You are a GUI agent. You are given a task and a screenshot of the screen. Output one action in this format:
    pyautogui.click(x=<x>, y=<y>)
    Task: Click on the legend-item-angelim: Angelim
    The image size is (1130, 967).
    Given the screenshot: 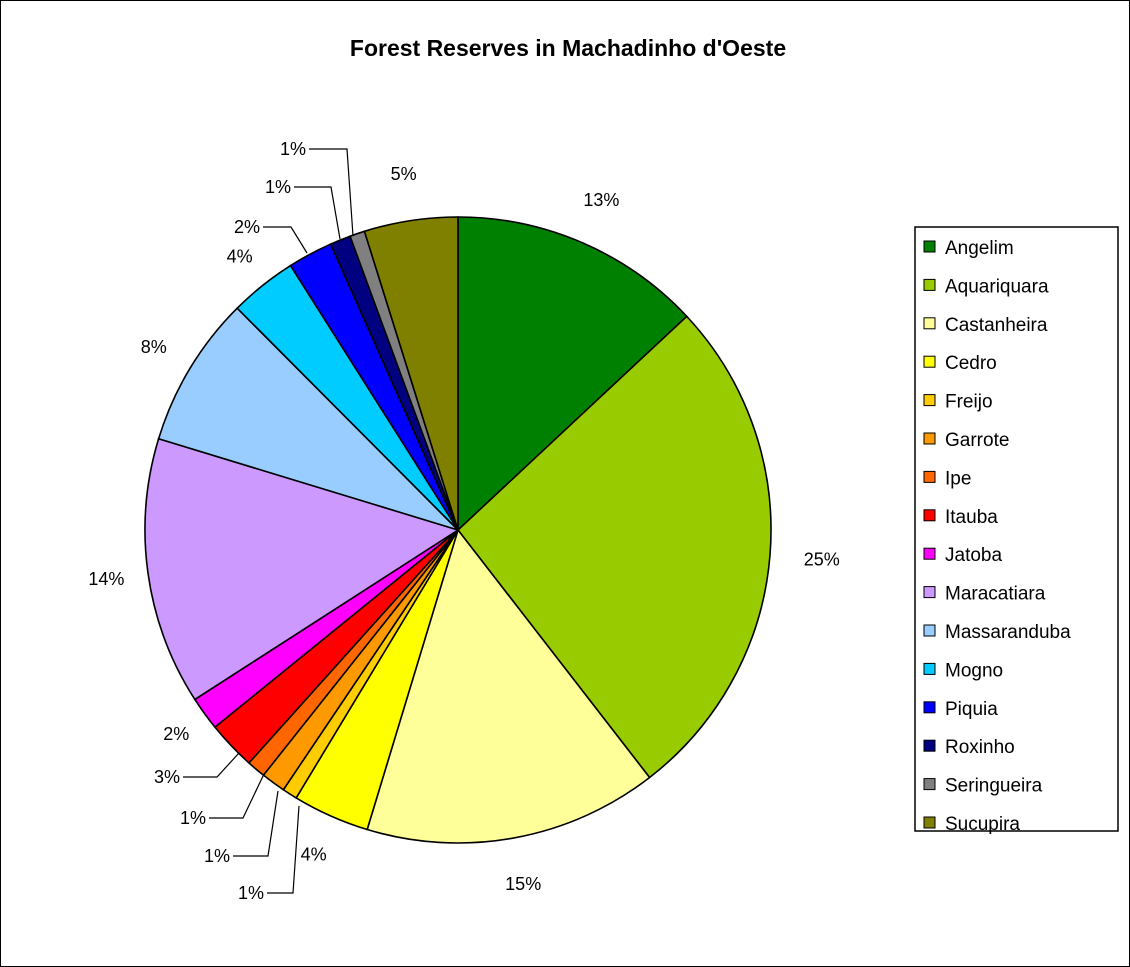 What is the action you would take?
    pyautogui.click(x=968, y=248)
    